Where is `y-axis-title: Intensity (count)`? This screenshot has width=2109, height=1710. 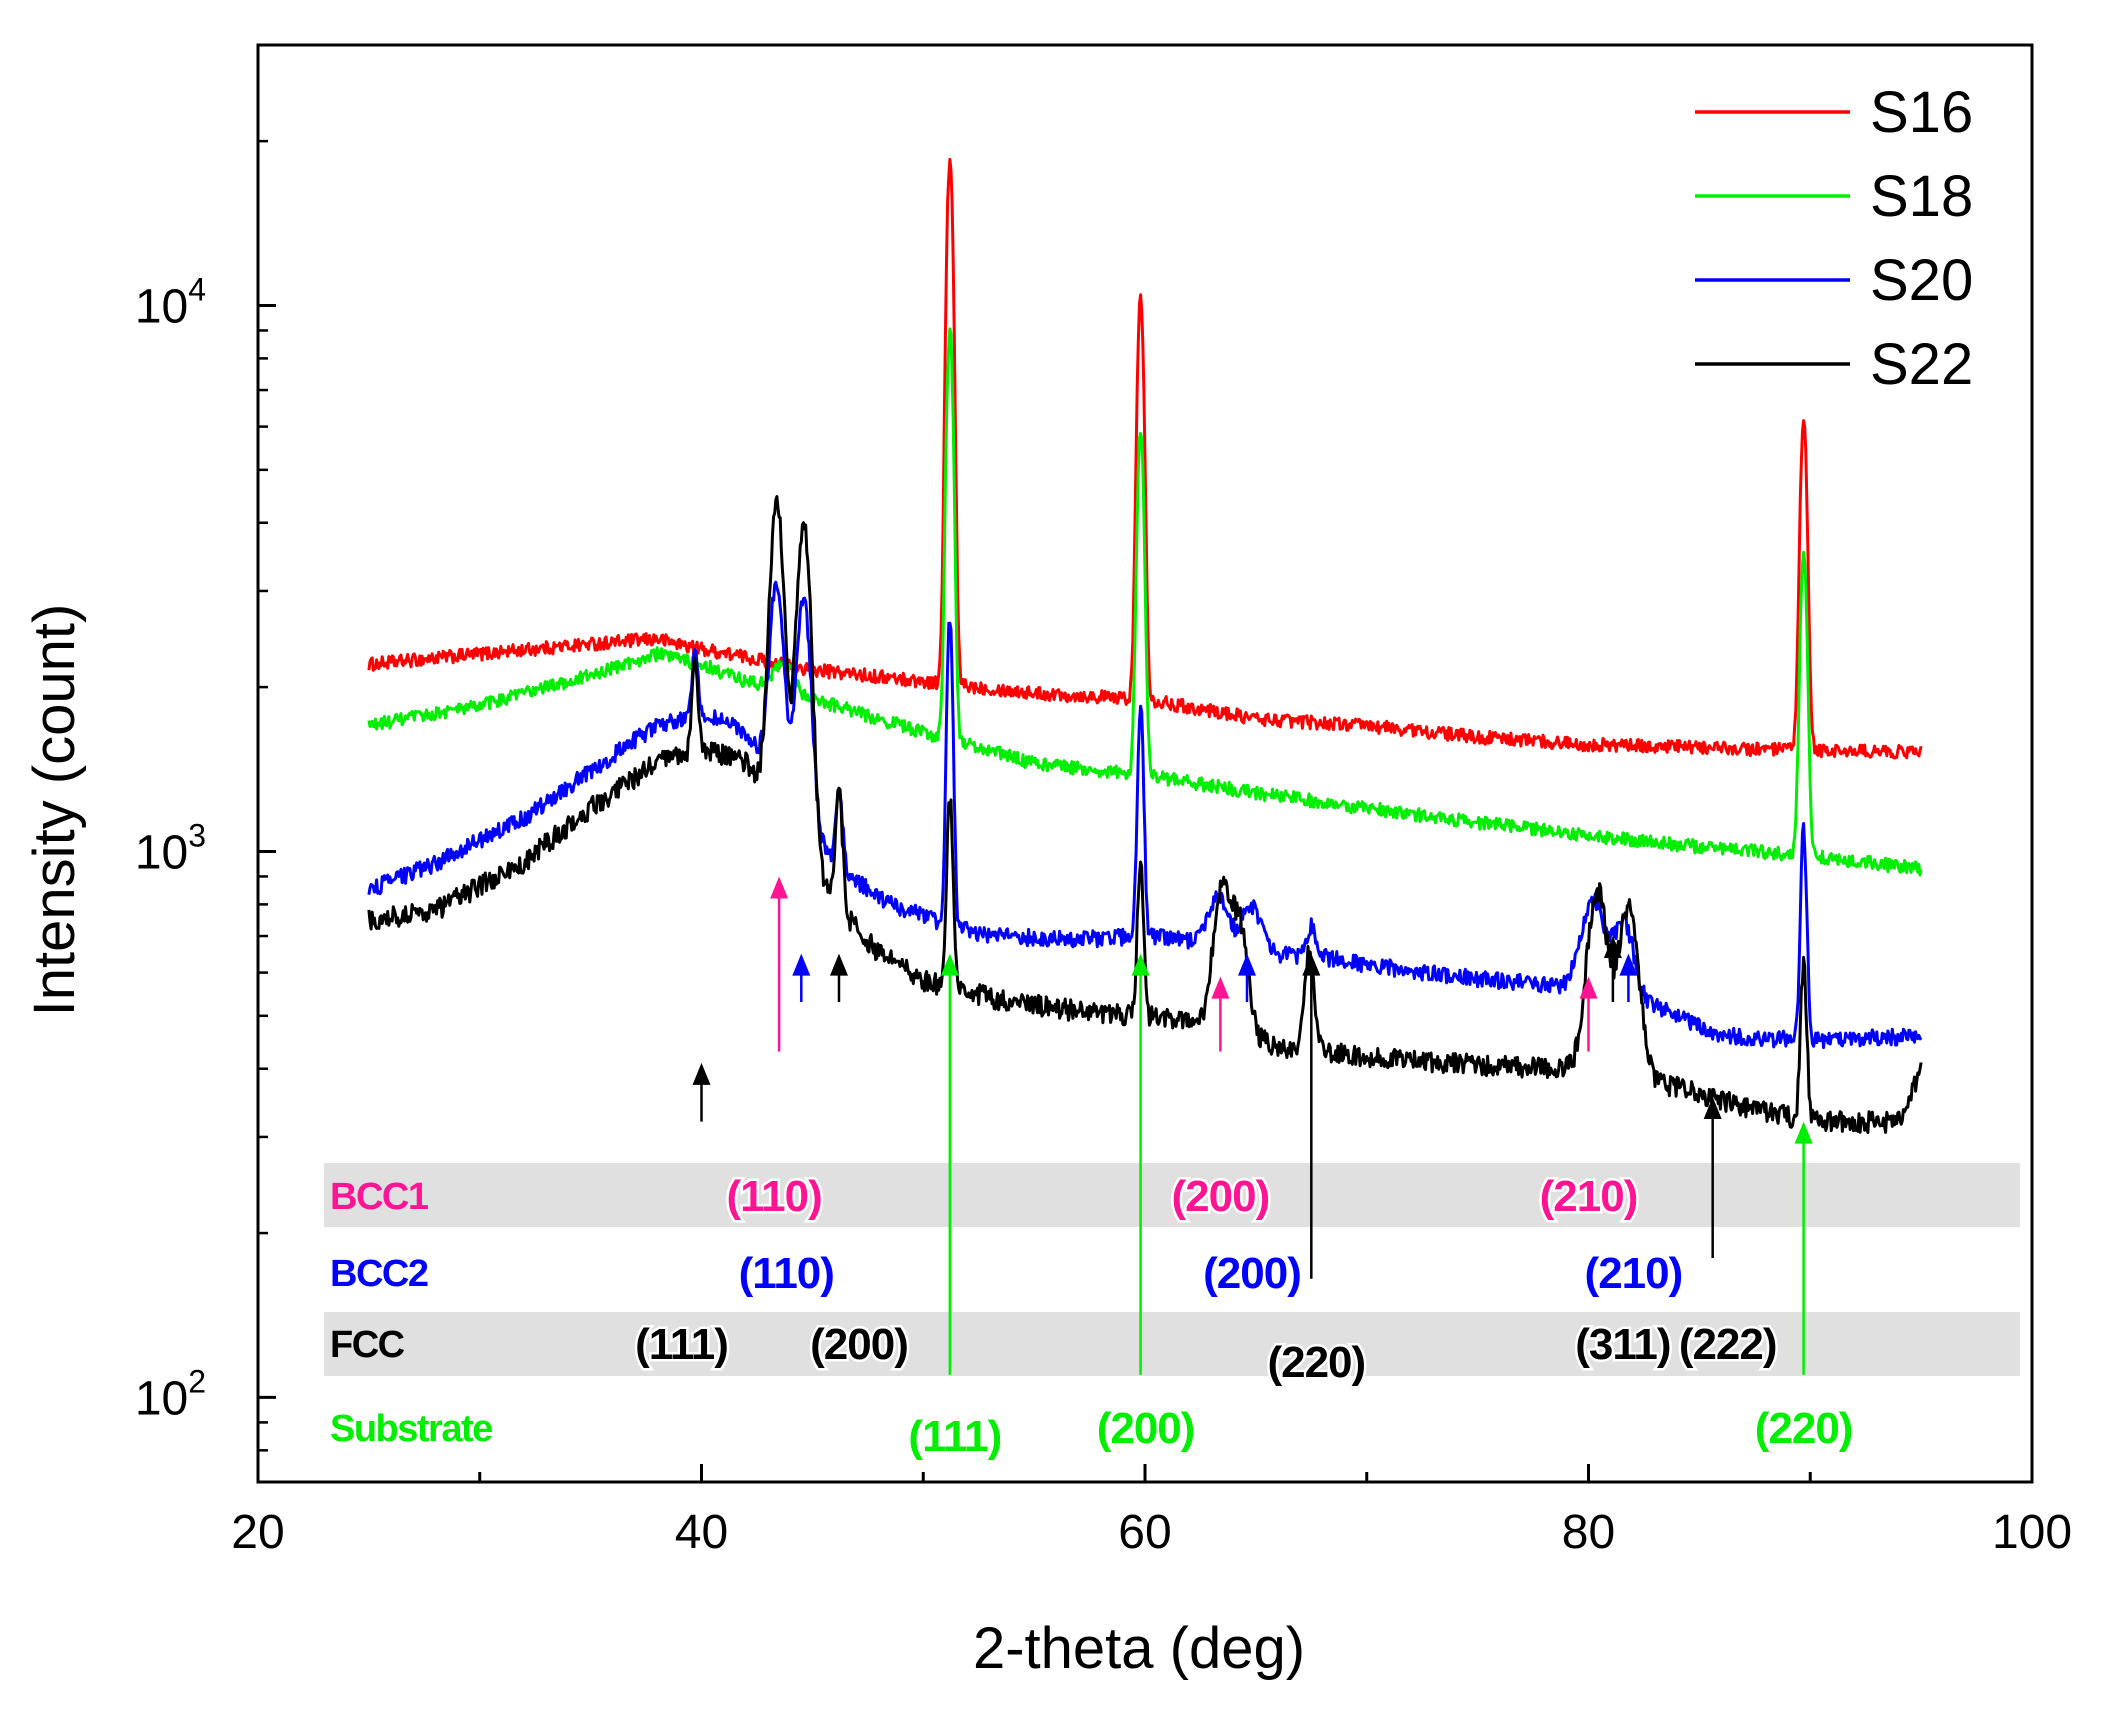
y-axis-title: Intensity (count) is located at coordinates (54, 810).